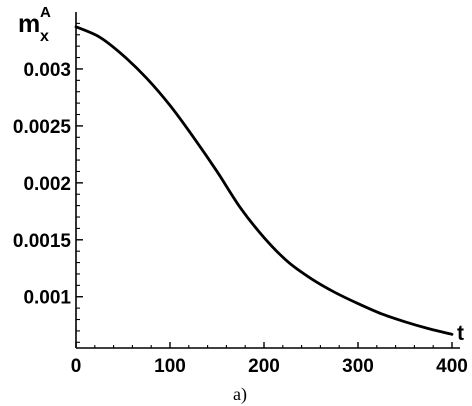  What do you see at coordinates (452, 366) in the screenshot?
I see `x-tick-label: 400` at bounding box center [452, 366].